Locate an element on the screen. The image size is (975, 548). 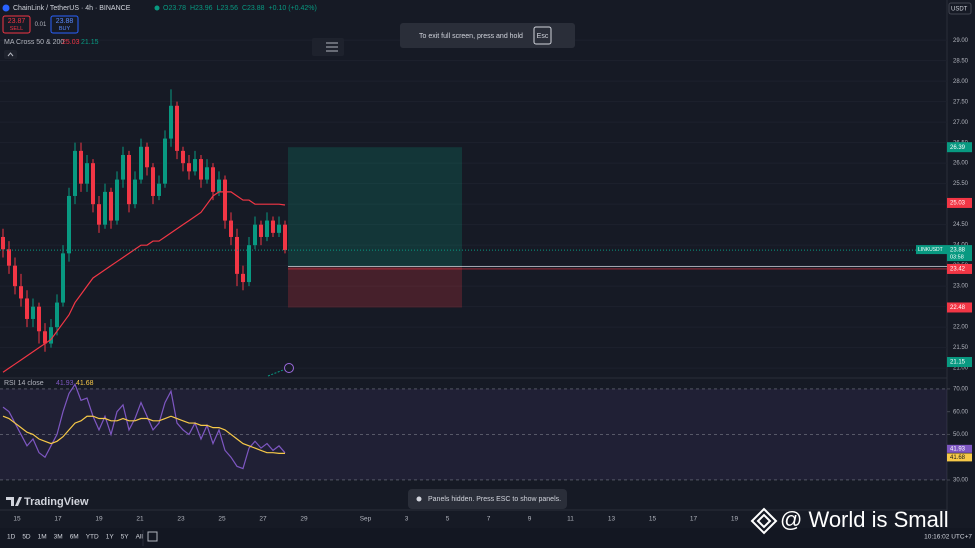
x-tick-label: 23 is located at coordinates (181, 519).